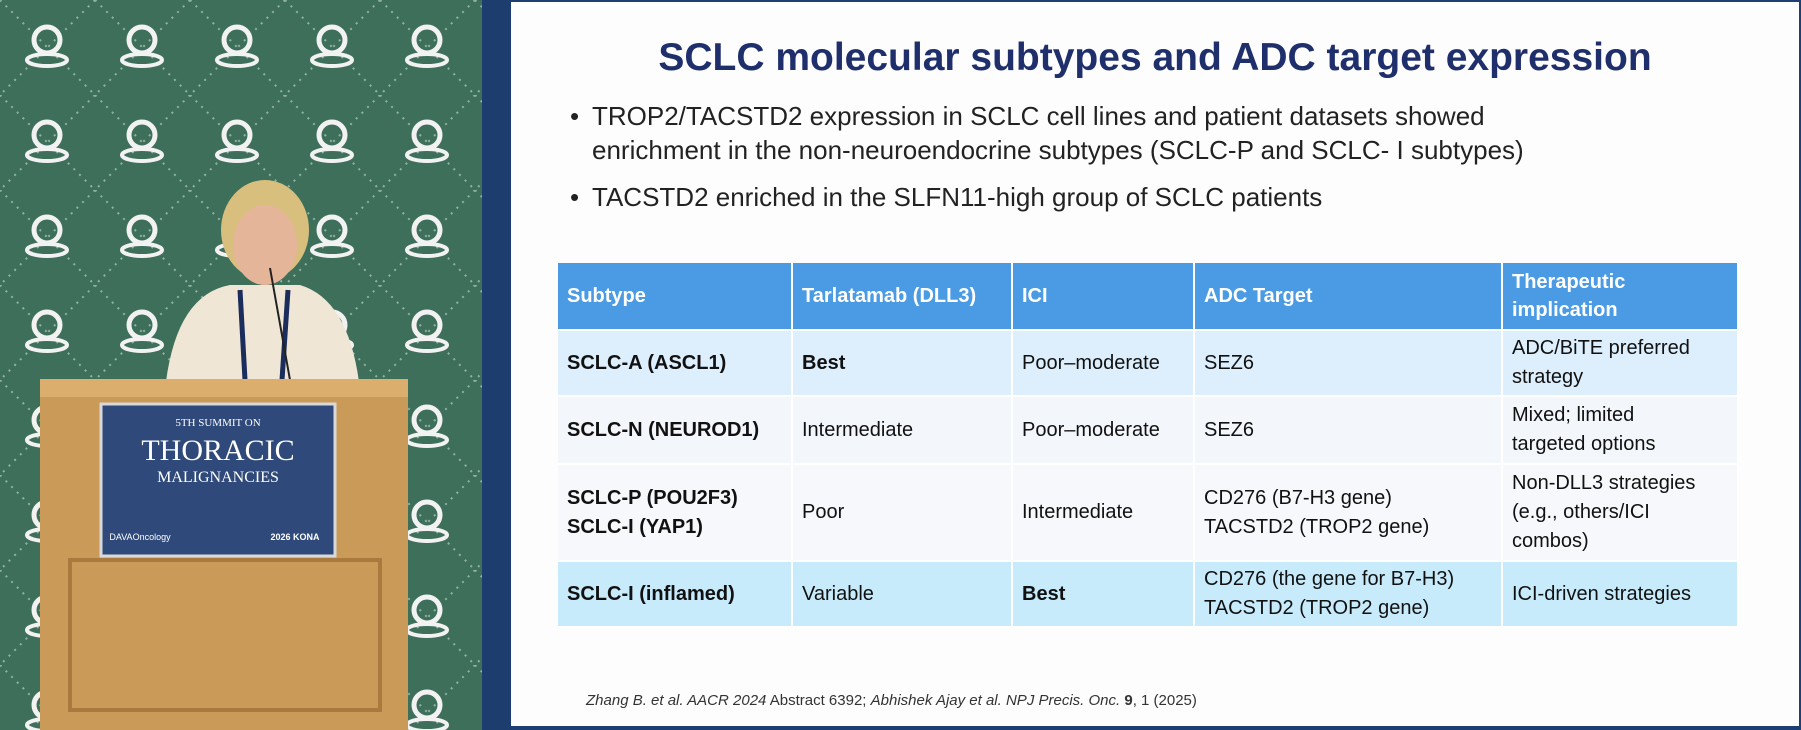 The width and height of the screenshot is (1801, 730). I want to click on table-cell: SCLC-N (NEUROD1), so click(675, 431).